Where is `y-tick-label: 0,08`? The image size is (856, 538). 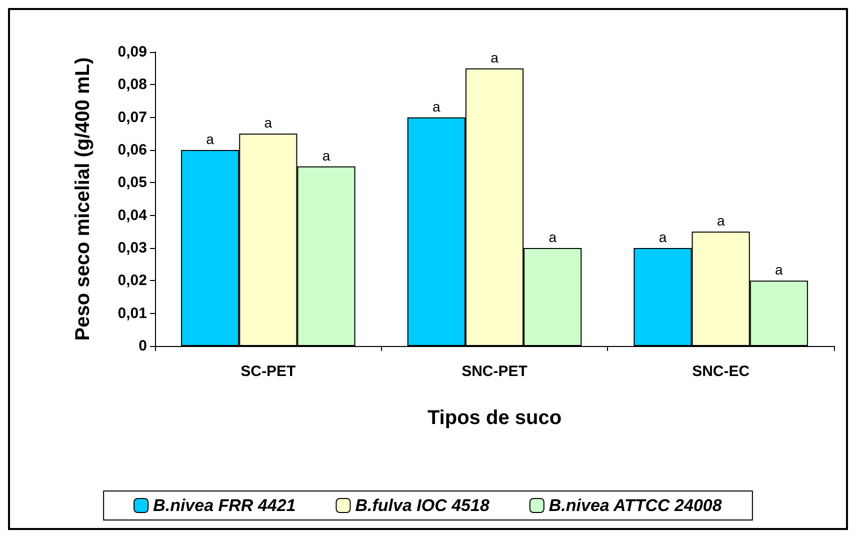
y-tick-label: 0,08 is located at coordinates (132, 85).